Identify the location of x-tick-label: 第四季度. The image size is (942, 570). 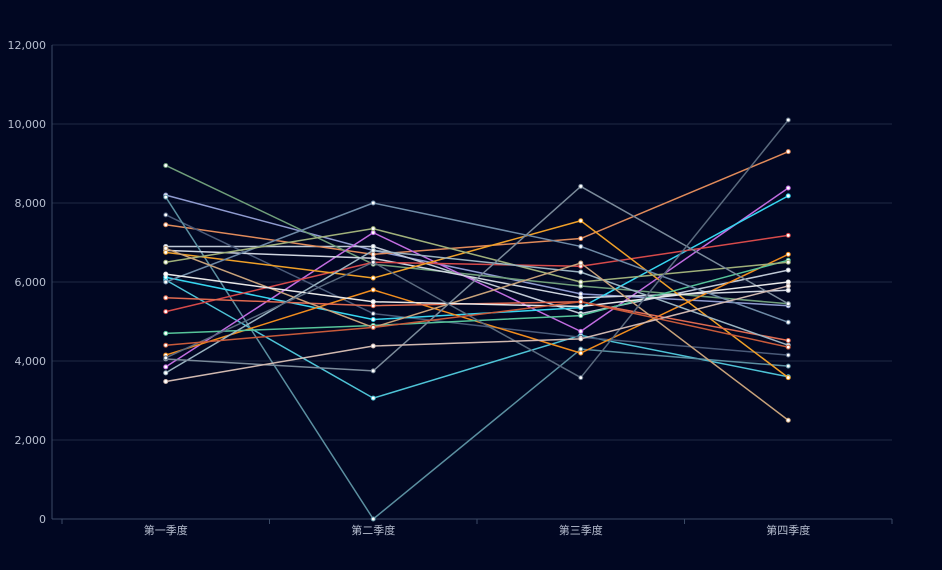
(788, 530).